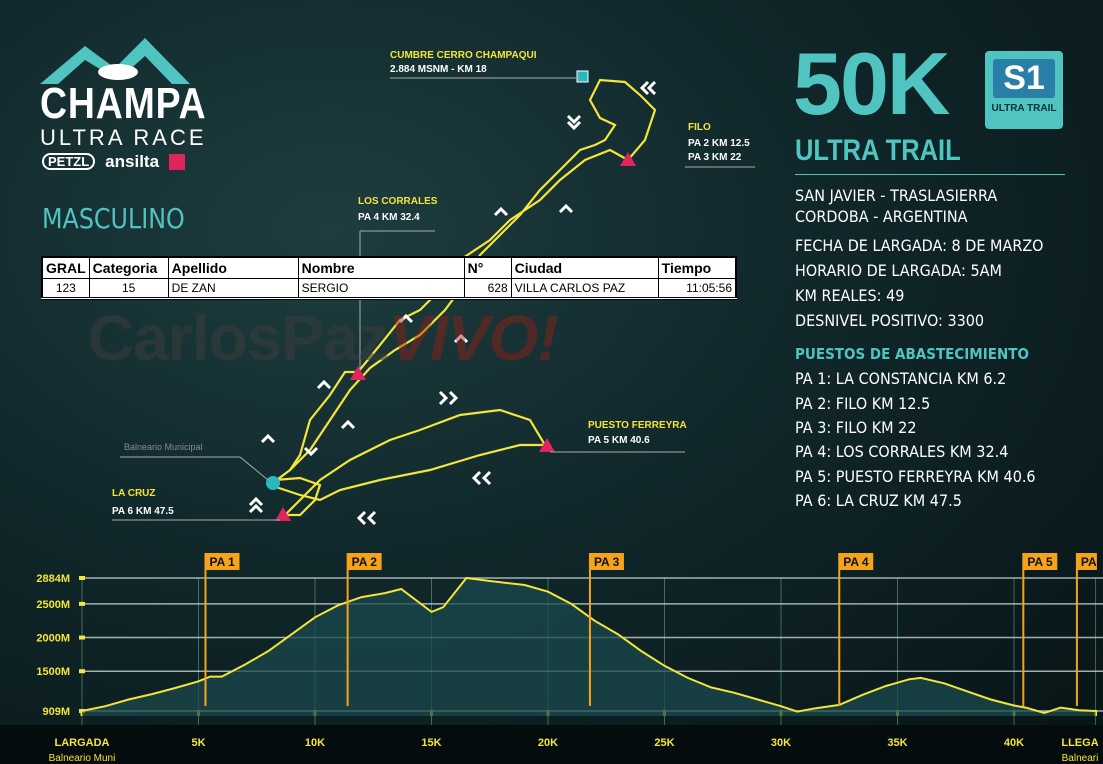 The image size is (1103, 764). I want to click on pa-marker-label: PA 4, so click(856, 562).